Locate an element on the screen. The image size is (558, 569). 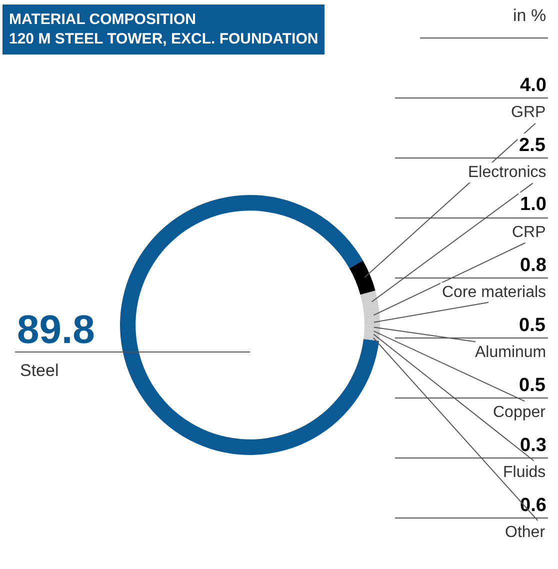
slice-label: Fluids is located at coordinates (524, 472).